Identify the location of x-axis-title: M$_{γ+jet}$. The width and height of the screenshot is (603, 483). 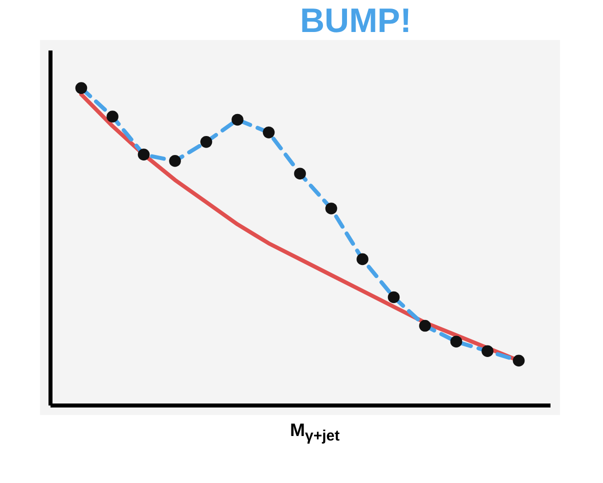
(315, 432).